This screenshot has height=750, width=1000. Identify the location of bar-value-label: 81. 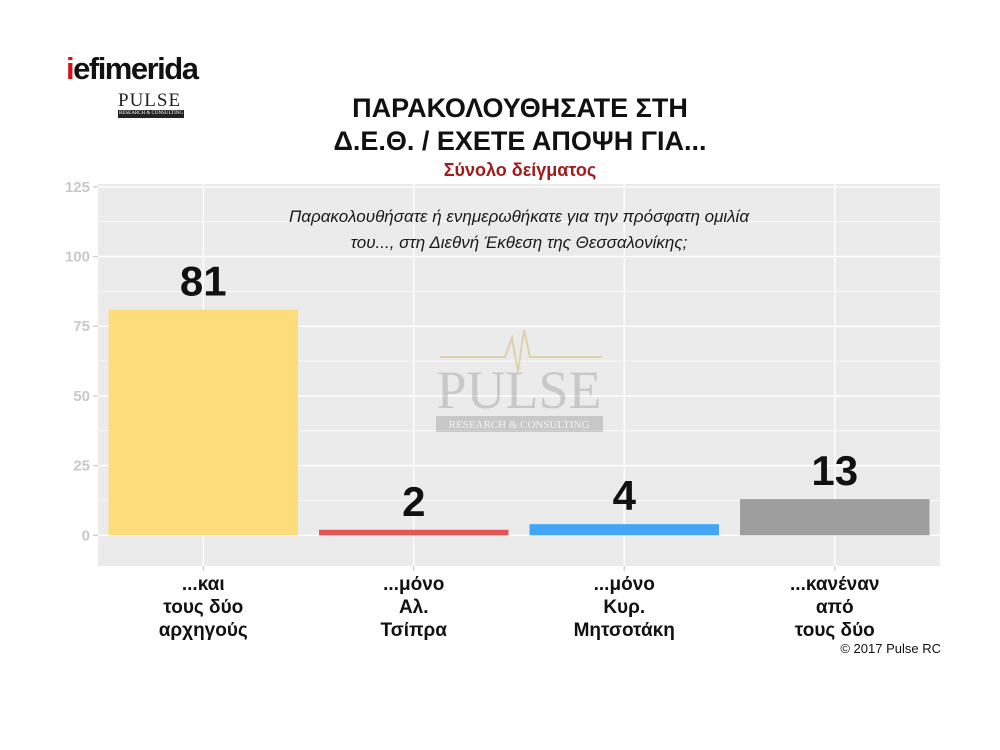
(203, 280).